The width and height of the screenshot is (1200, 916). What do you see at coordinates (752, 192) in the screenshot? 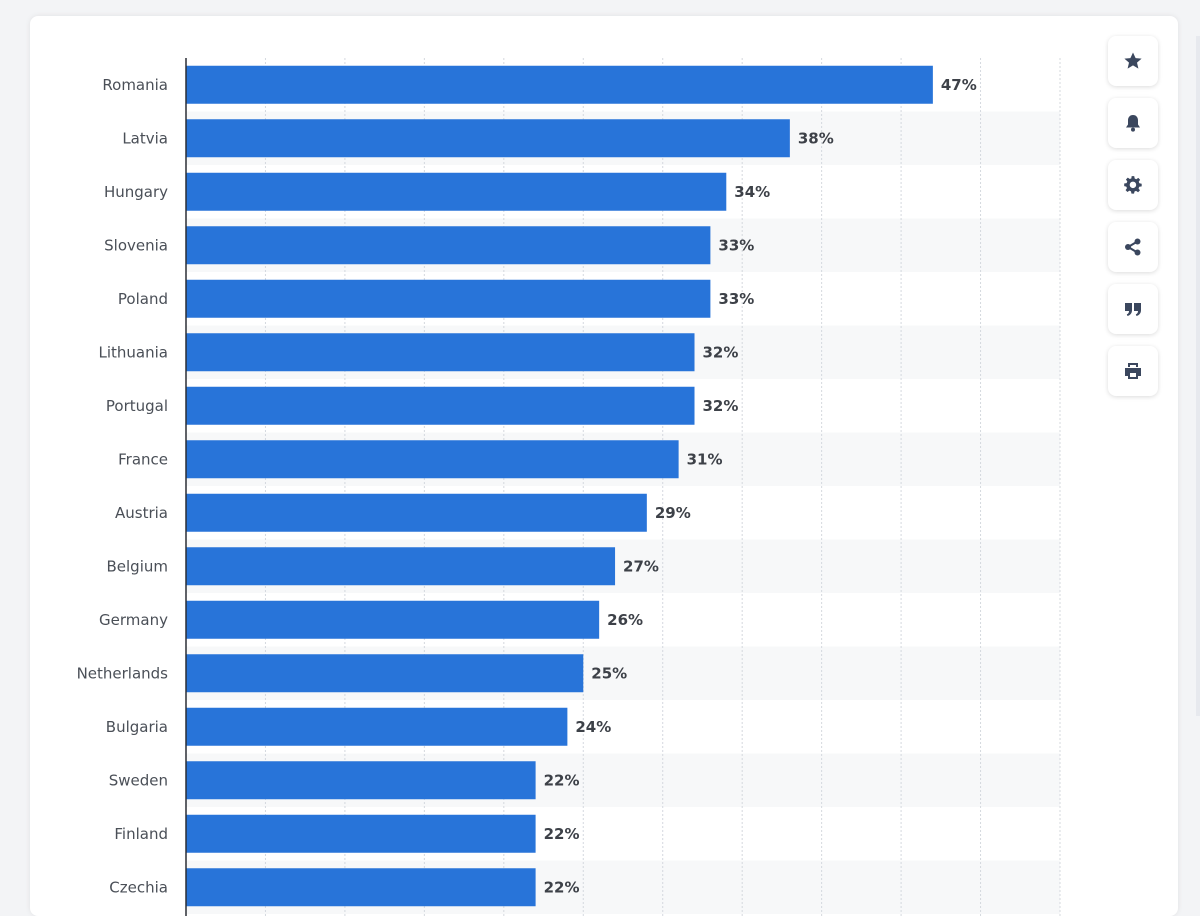
I see `value-label: 34%` at bounding box center [752, 192].